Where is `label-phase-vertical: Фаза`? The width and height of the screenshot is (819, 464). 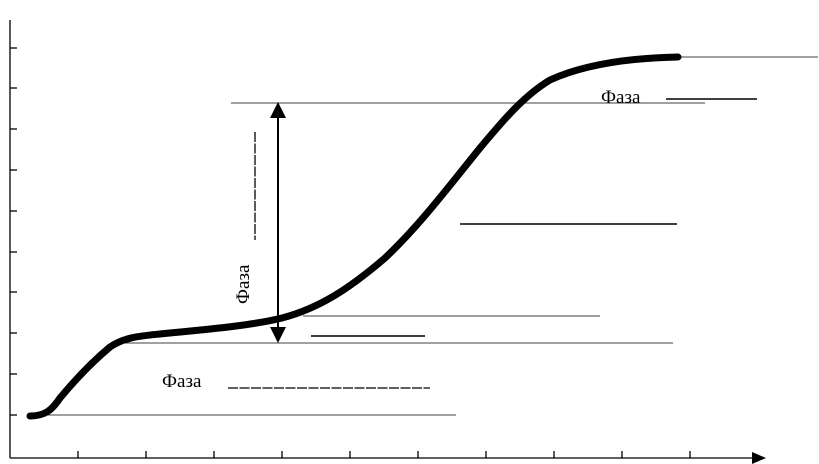 label-phase-vertical: Фаза is located at coordinates (243, 284).